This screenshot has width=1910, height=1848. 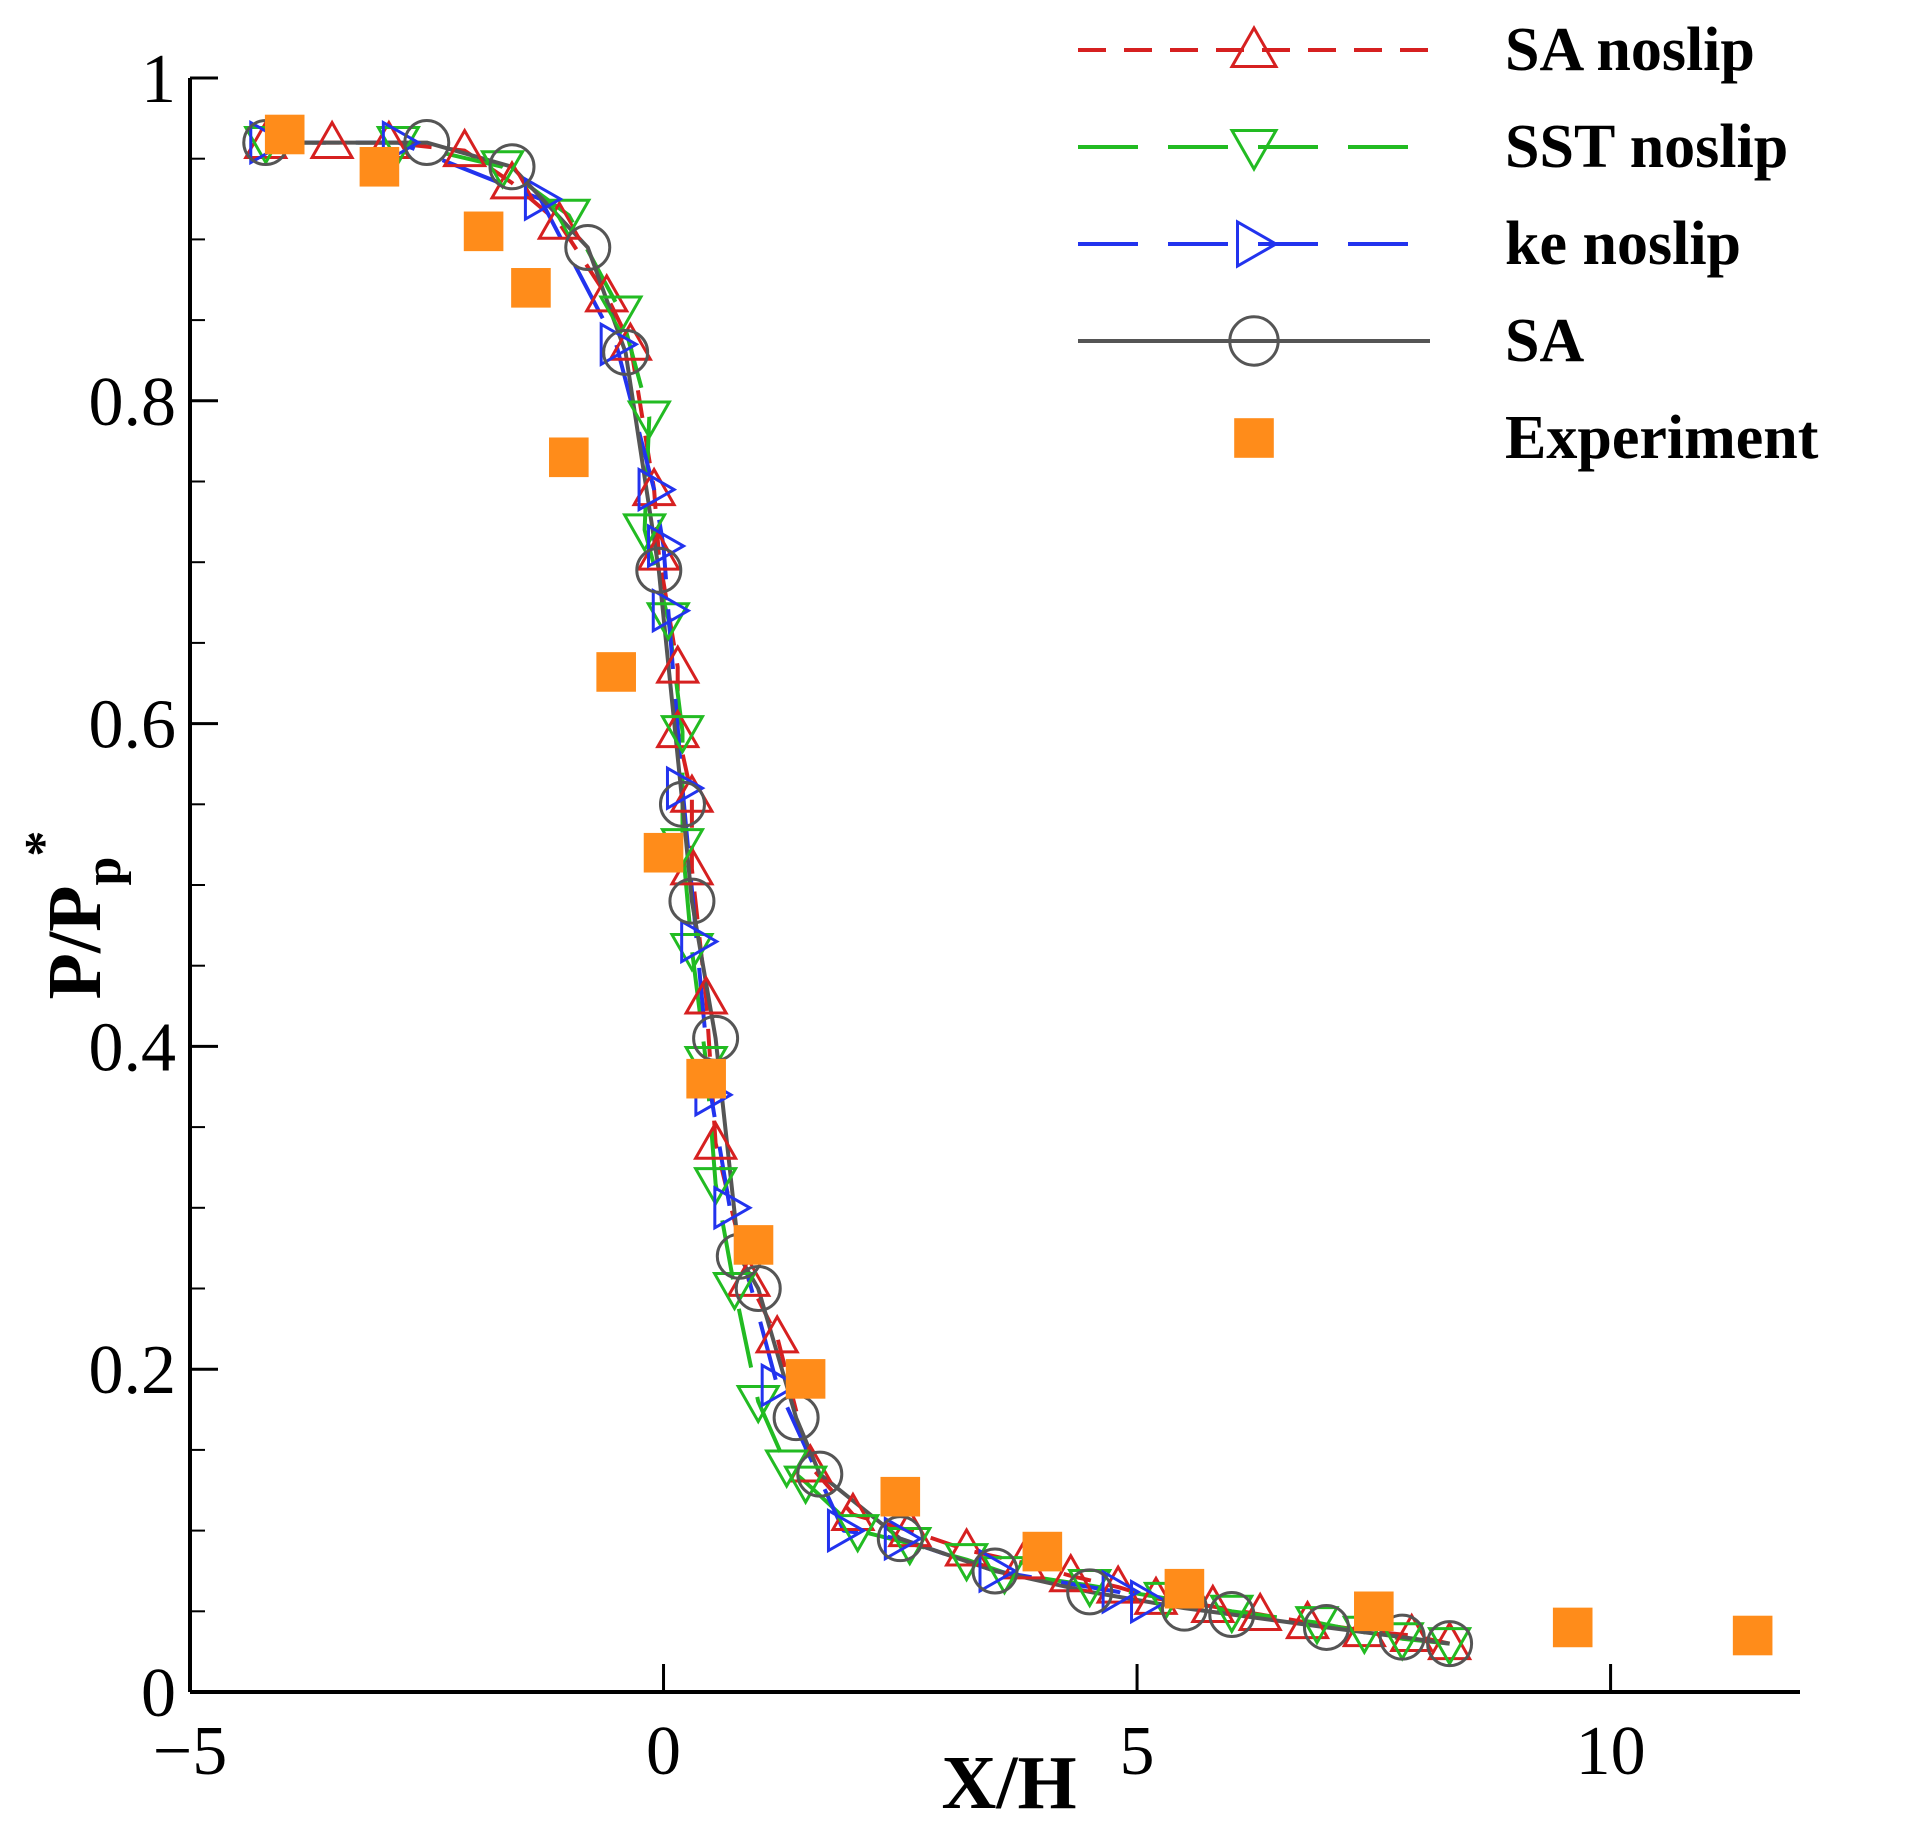 What do you see at coordinates (75, 942) in the screenshot?
I see `y-axis-title-main: P/P` at bounding box center [75, 942].